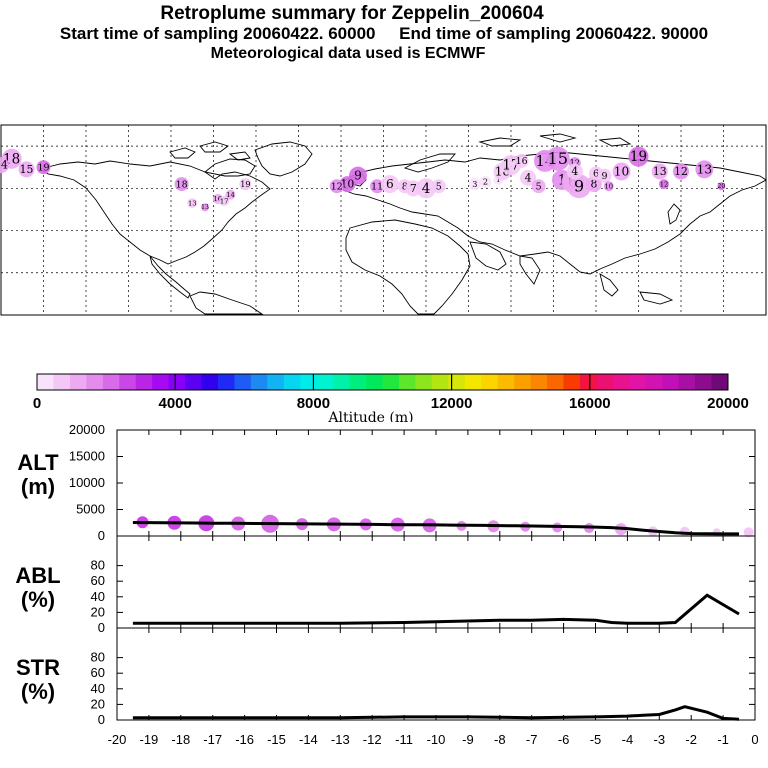 This screenshot has width=768, height=768. I want to click on x-tick-label: -10, so click(436, 739).